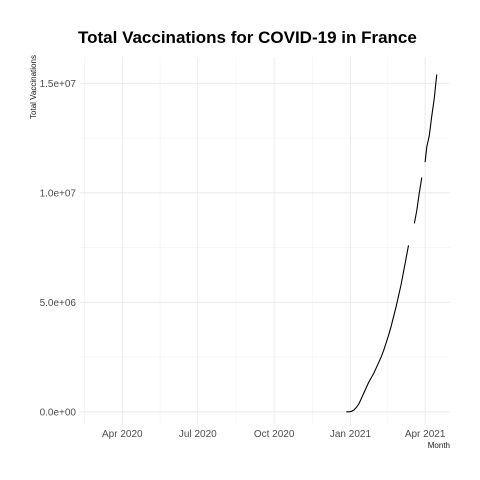  Describe the element at coordinates (439, 445) in the screenshot. I see `x-axis-title: Month` at that location.